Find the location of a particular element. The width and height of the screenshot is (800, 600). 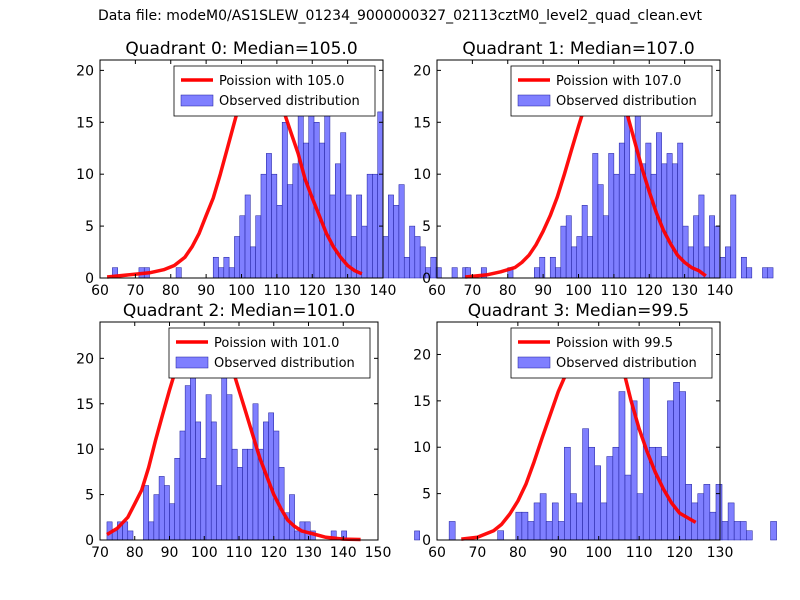

legend-curve-label: Poission with 101.0 is located at coordinates (276, 343).